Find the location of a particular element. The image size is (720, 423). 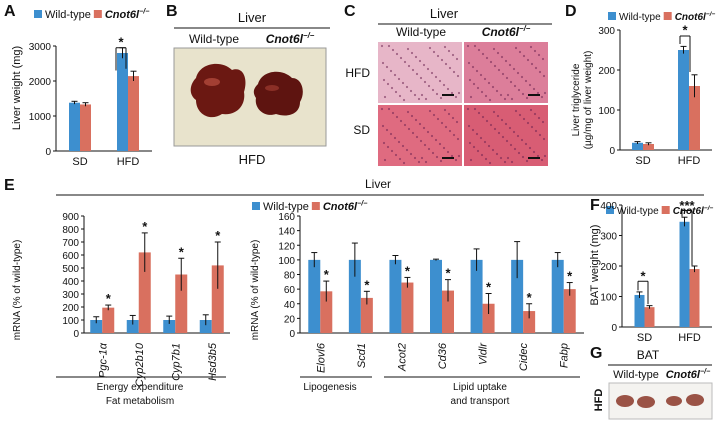

histology-tile is located at coordinates (420, 135).